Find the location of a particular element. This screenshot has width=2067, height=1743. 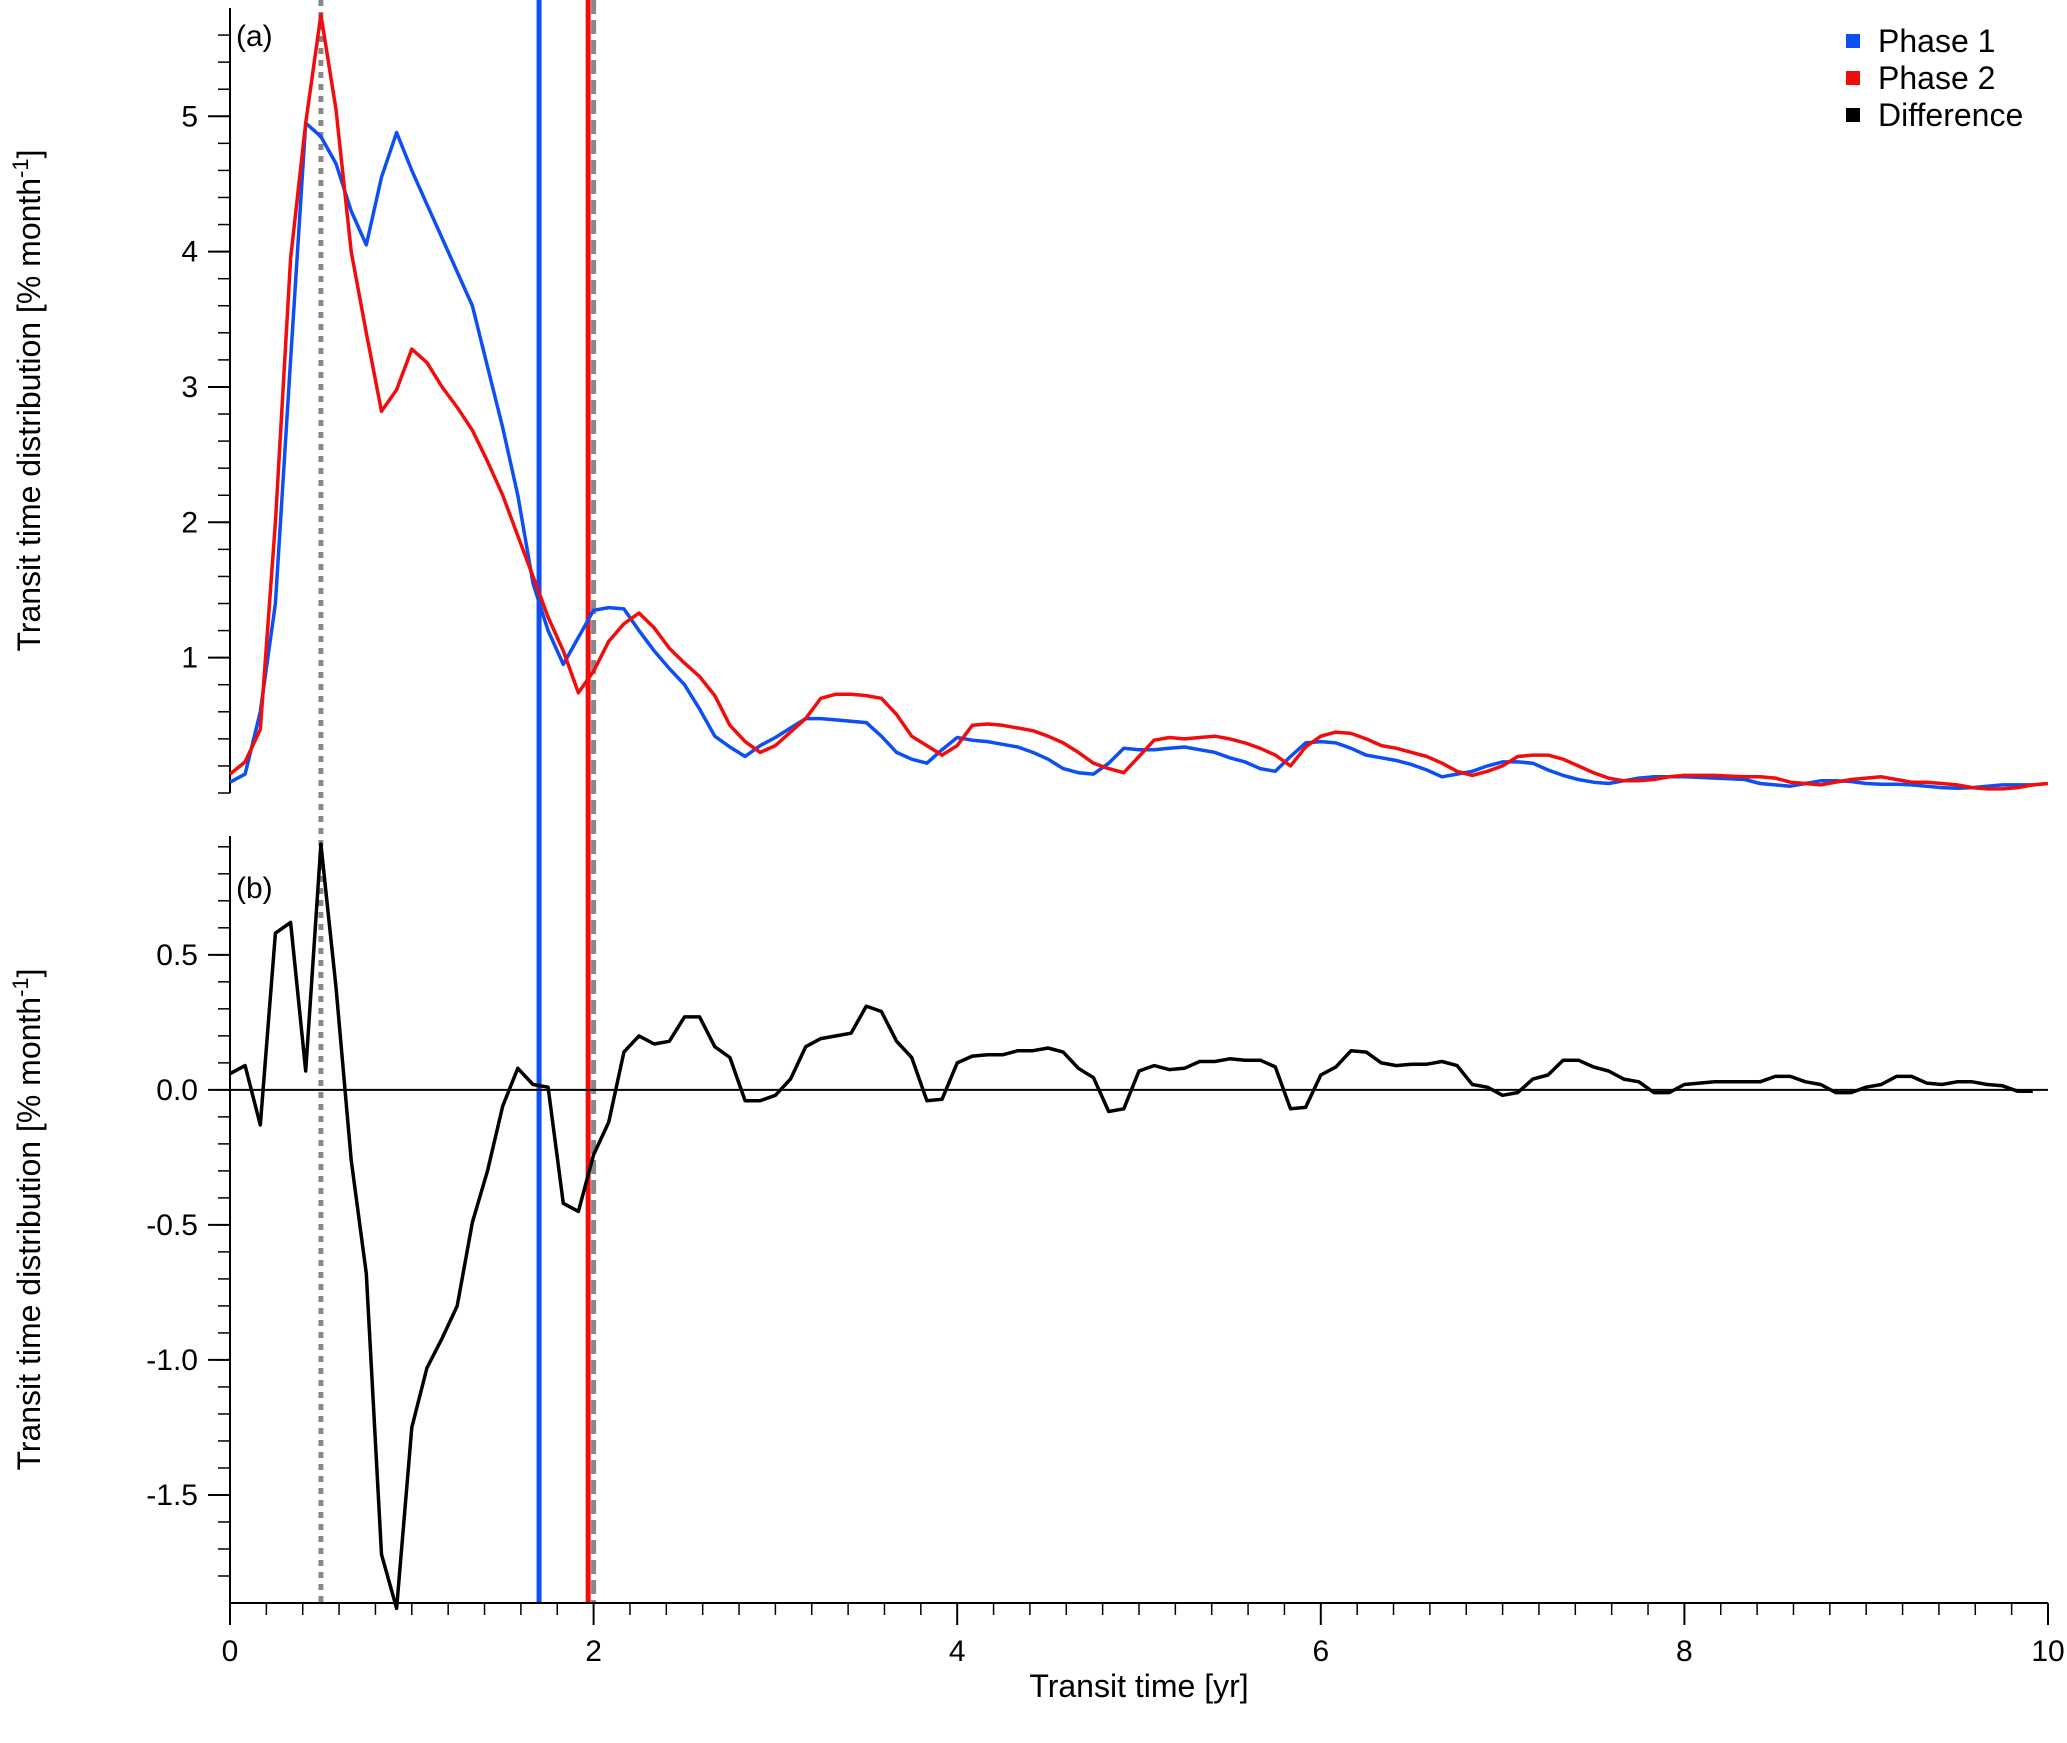

y-tick-label: 5 is located at coordinates (189, 116).